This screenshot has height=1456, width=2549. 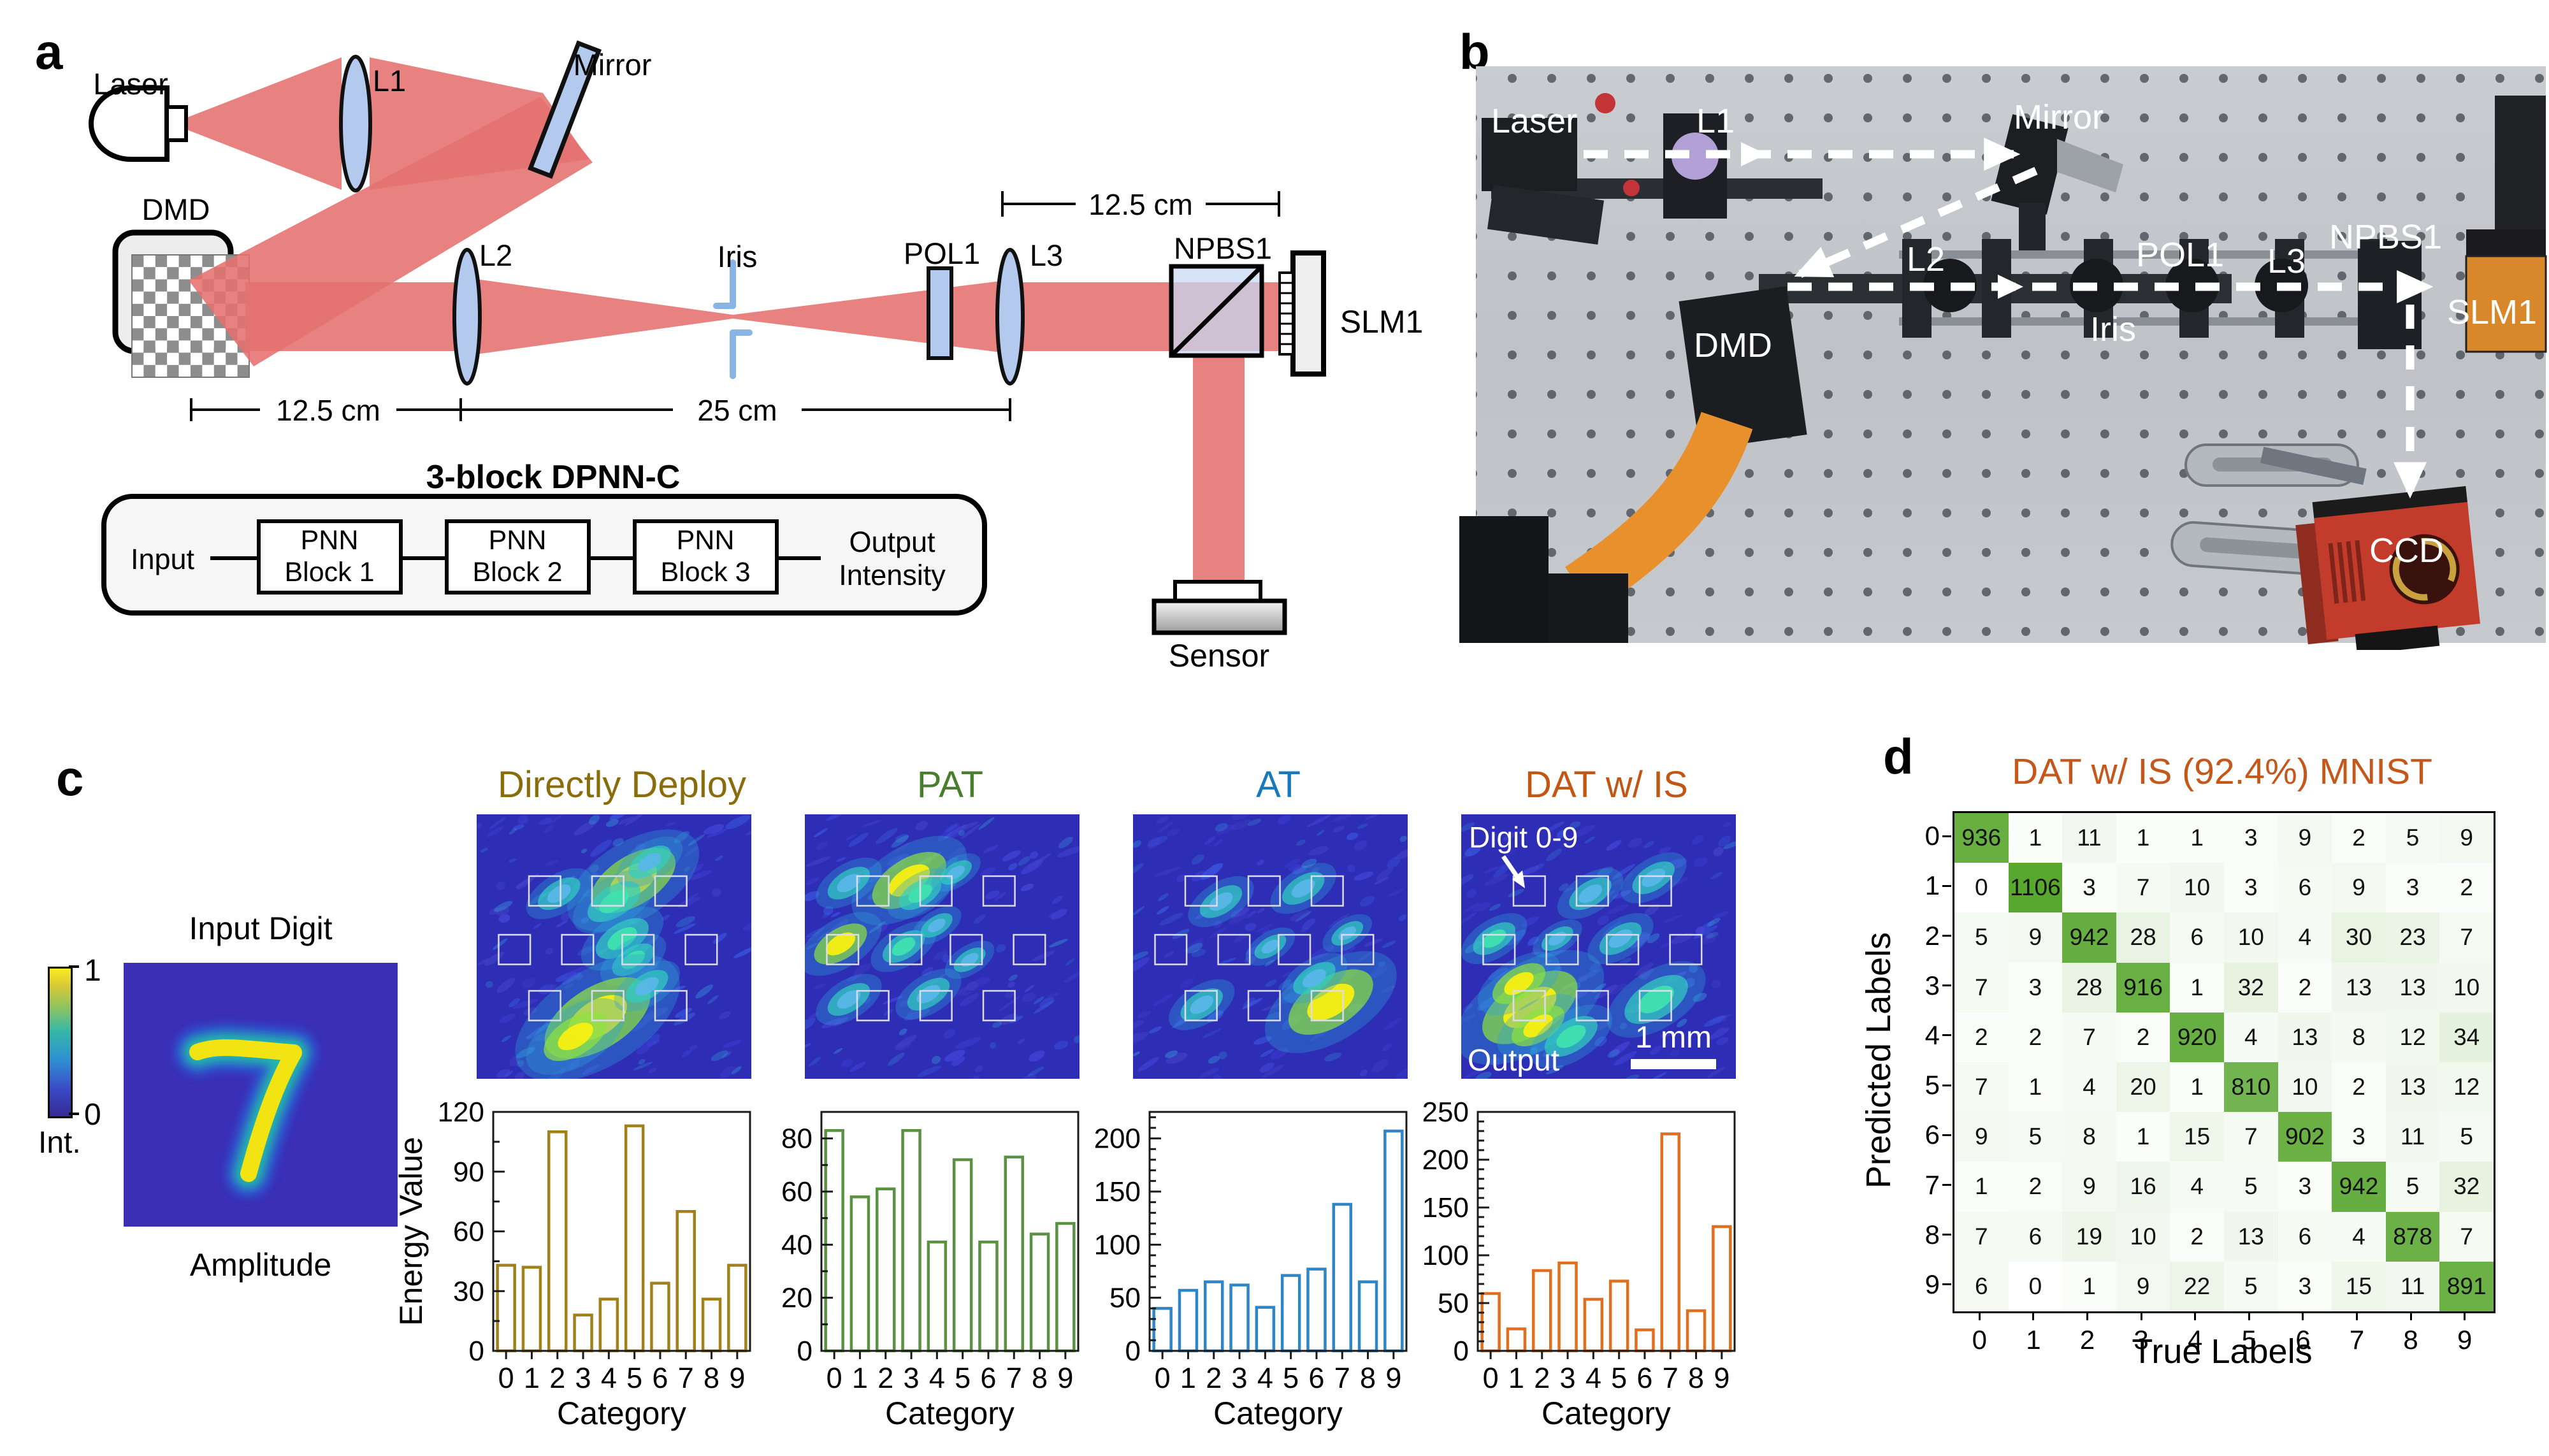 What do you see at coordinates (2305, 1037) in the screenshot?
I see `matrix-cell-4-6: 13` at bounding box center [2305, 1037].